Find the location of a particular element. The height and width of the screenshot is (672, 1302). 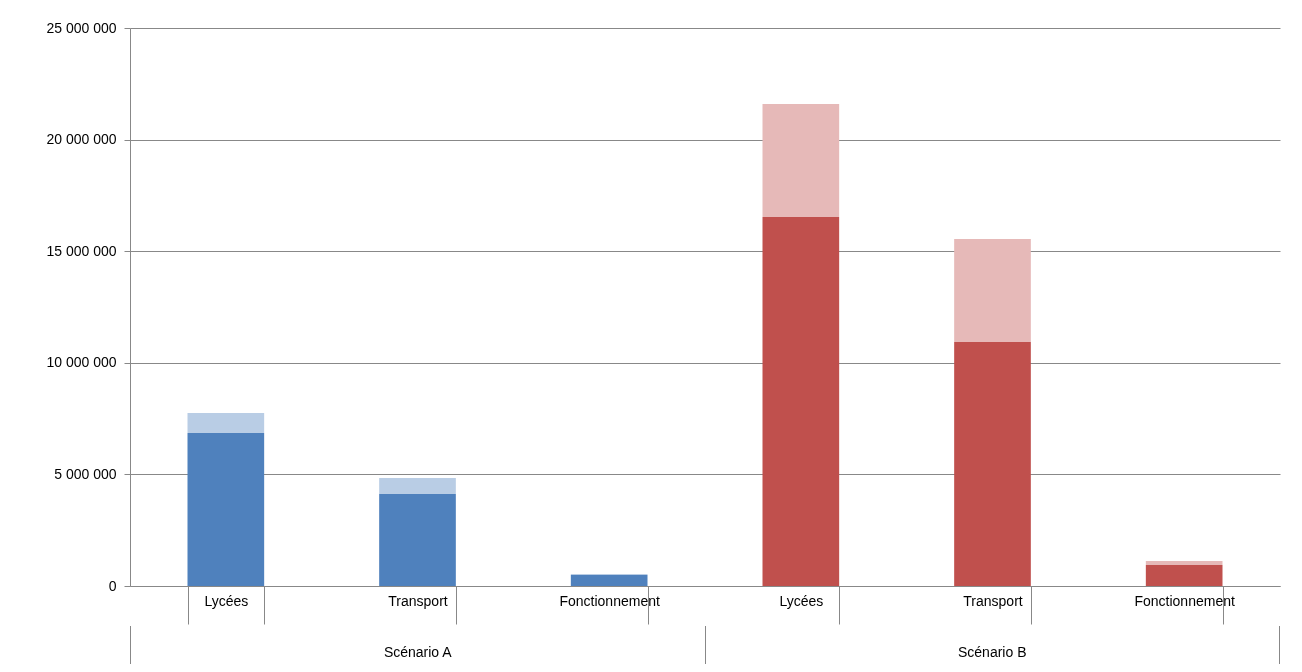

y-tick-label: 10 000 000 is located at coordinates (81, 362).